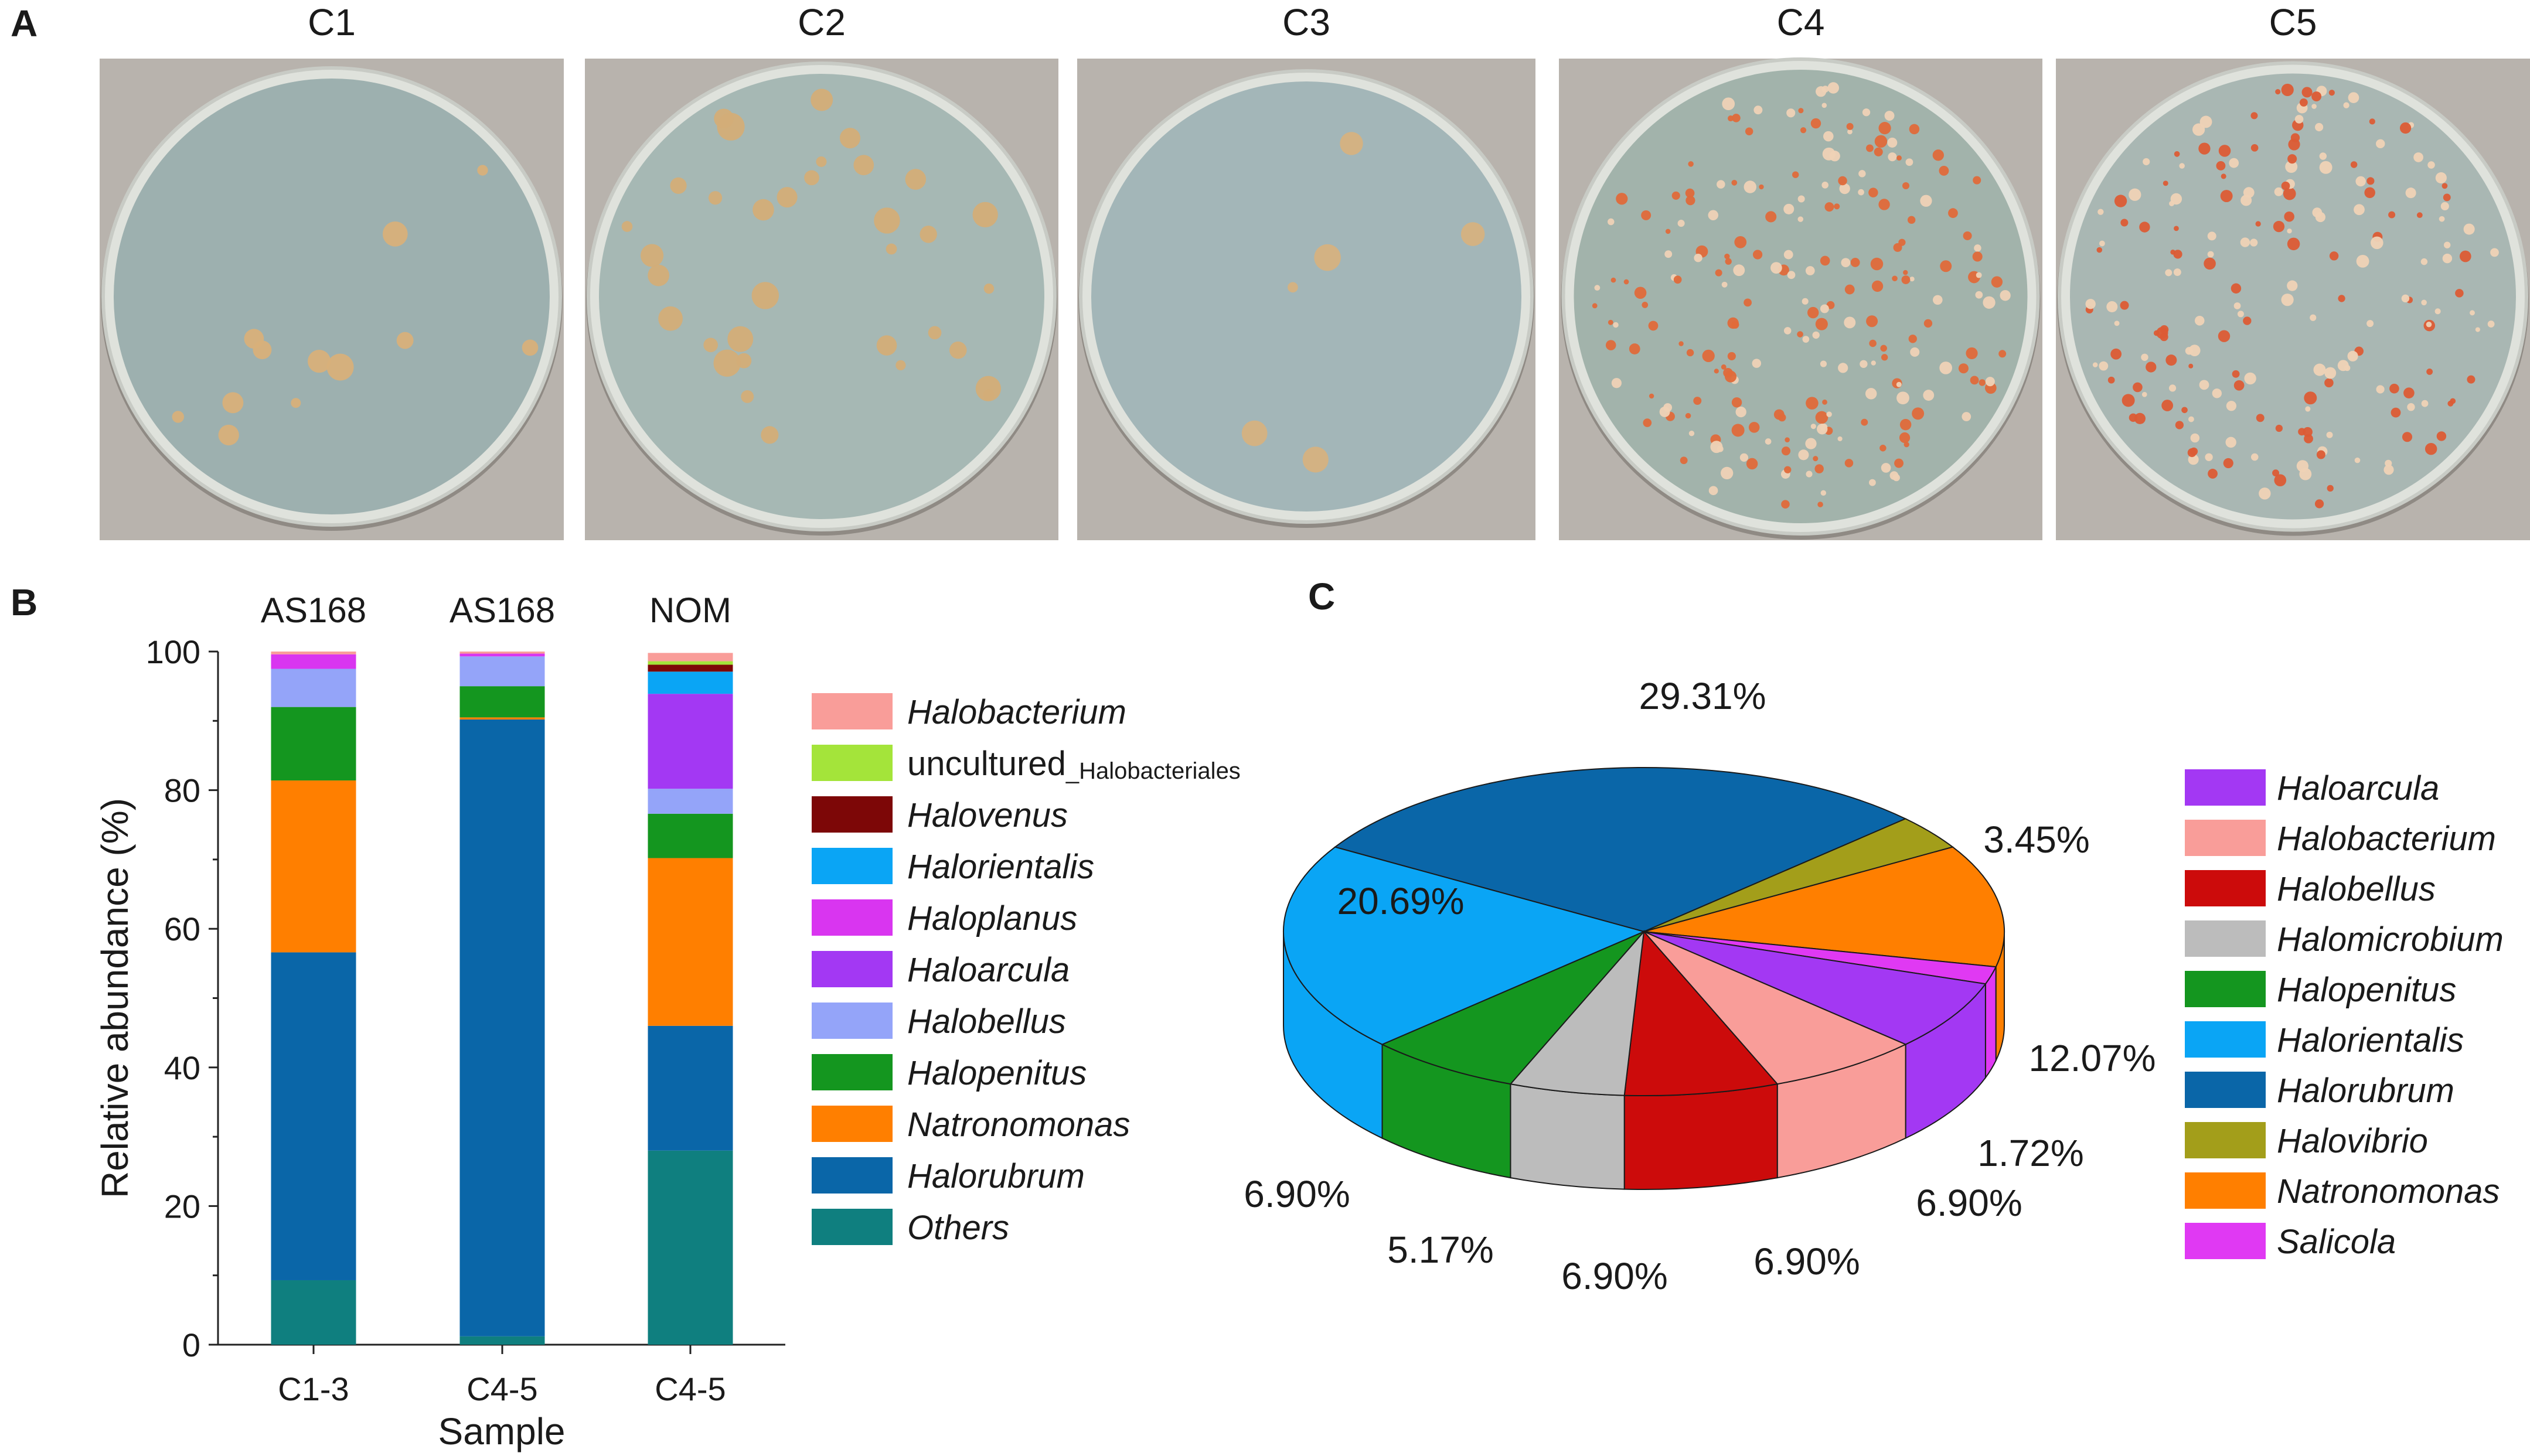 Image resolution: width=2530 pixels, height=1456 pixels. Describe the element at coordinates (313, 610) in the screenshot. I see `group-label: AS168` at that location.